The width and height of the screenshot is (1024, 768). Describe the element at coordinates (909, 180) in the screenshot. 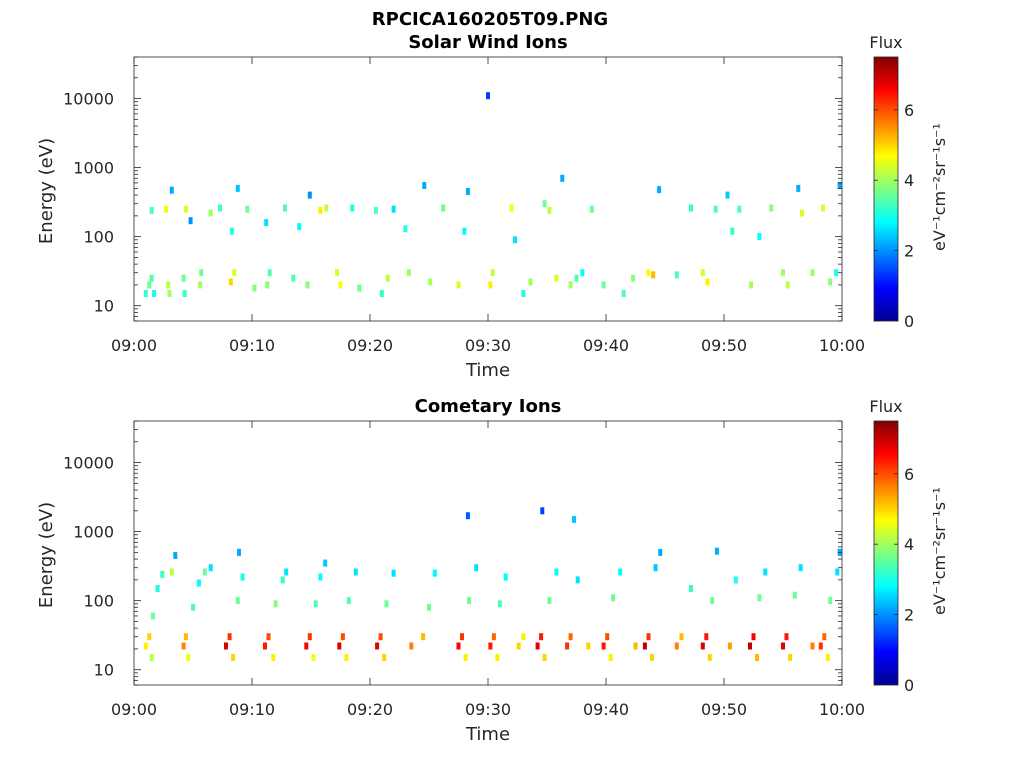

I see `colorbar-tick-label: 4` at that location.